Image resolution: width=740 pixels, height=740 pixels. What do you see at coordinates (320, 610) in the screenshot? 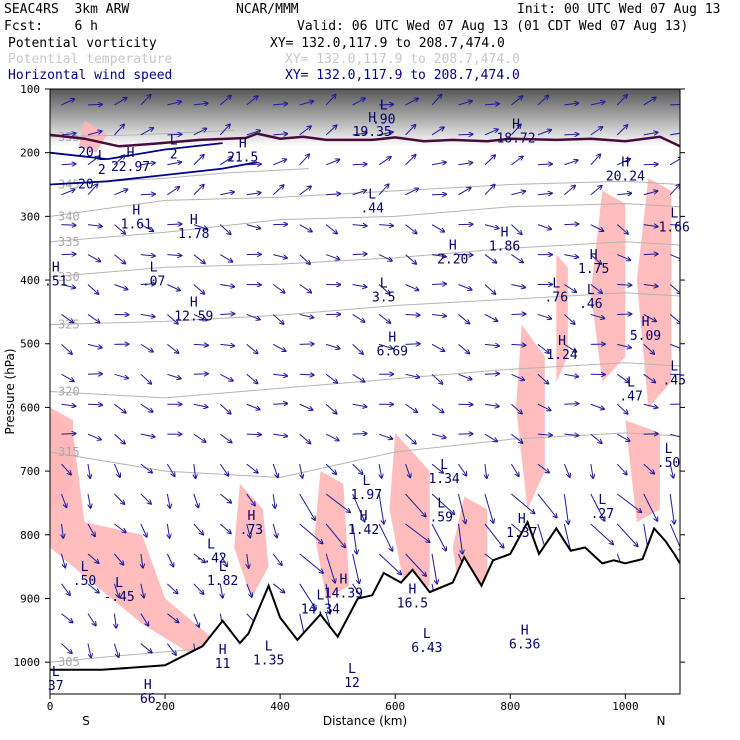
I see `extremum-value: 14.34` at bounding box center [320, 610].